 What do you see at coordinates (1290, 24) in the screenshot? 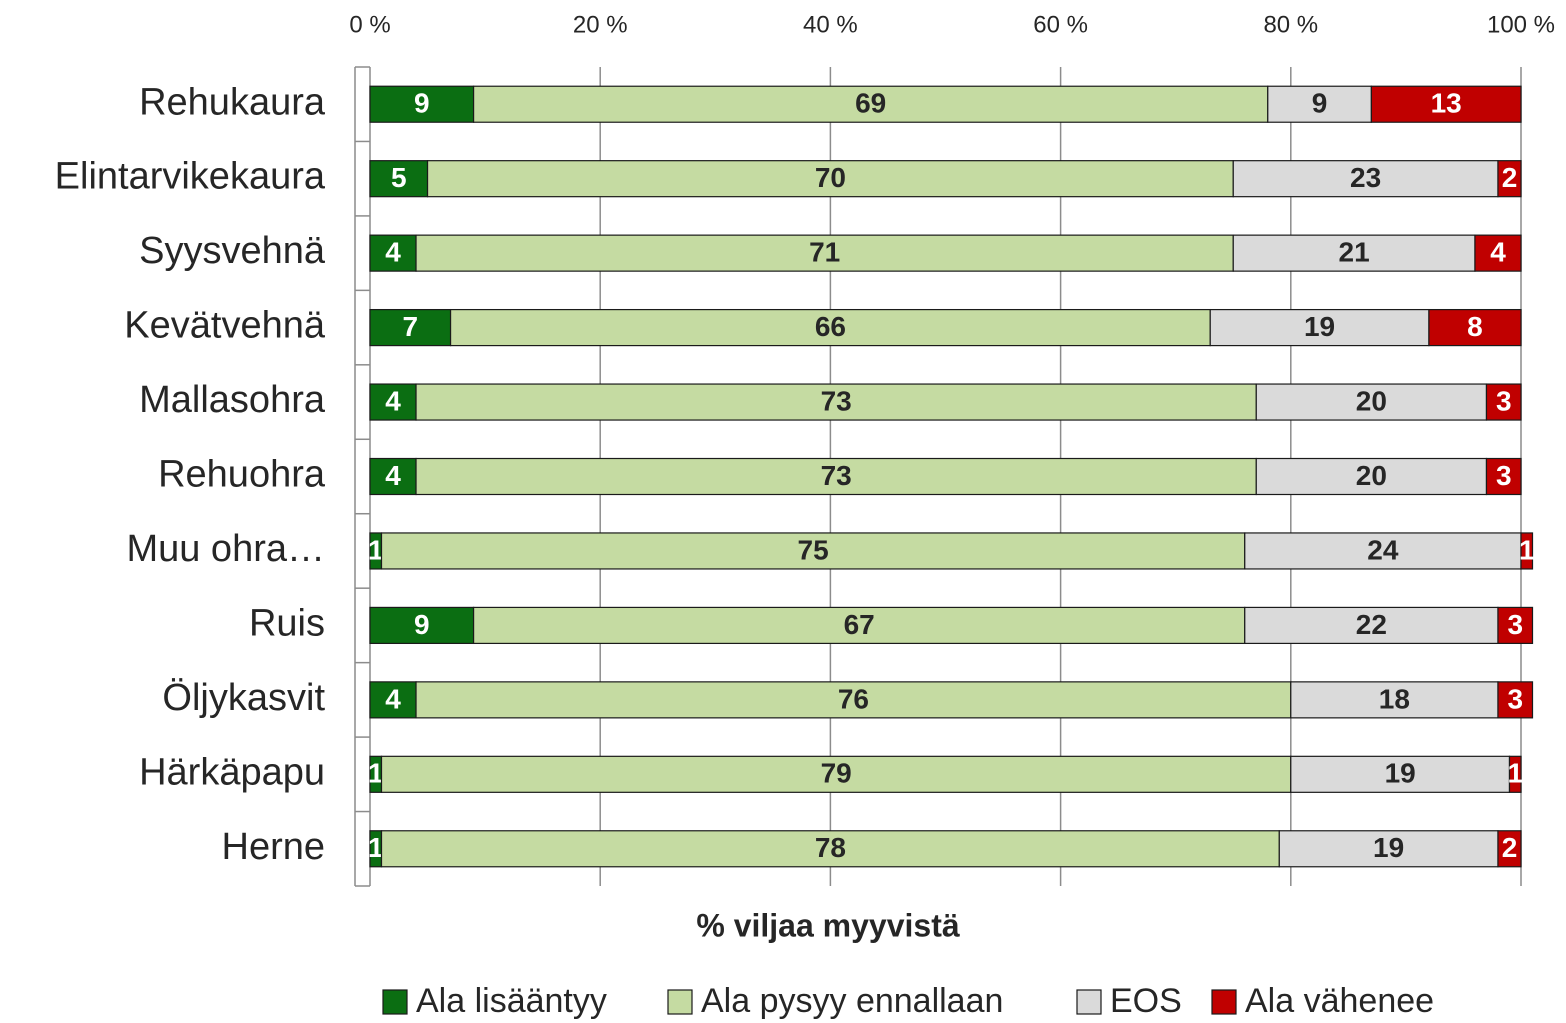
I see `x-tick-label: 80 %` at bounding box center [1290, 24].